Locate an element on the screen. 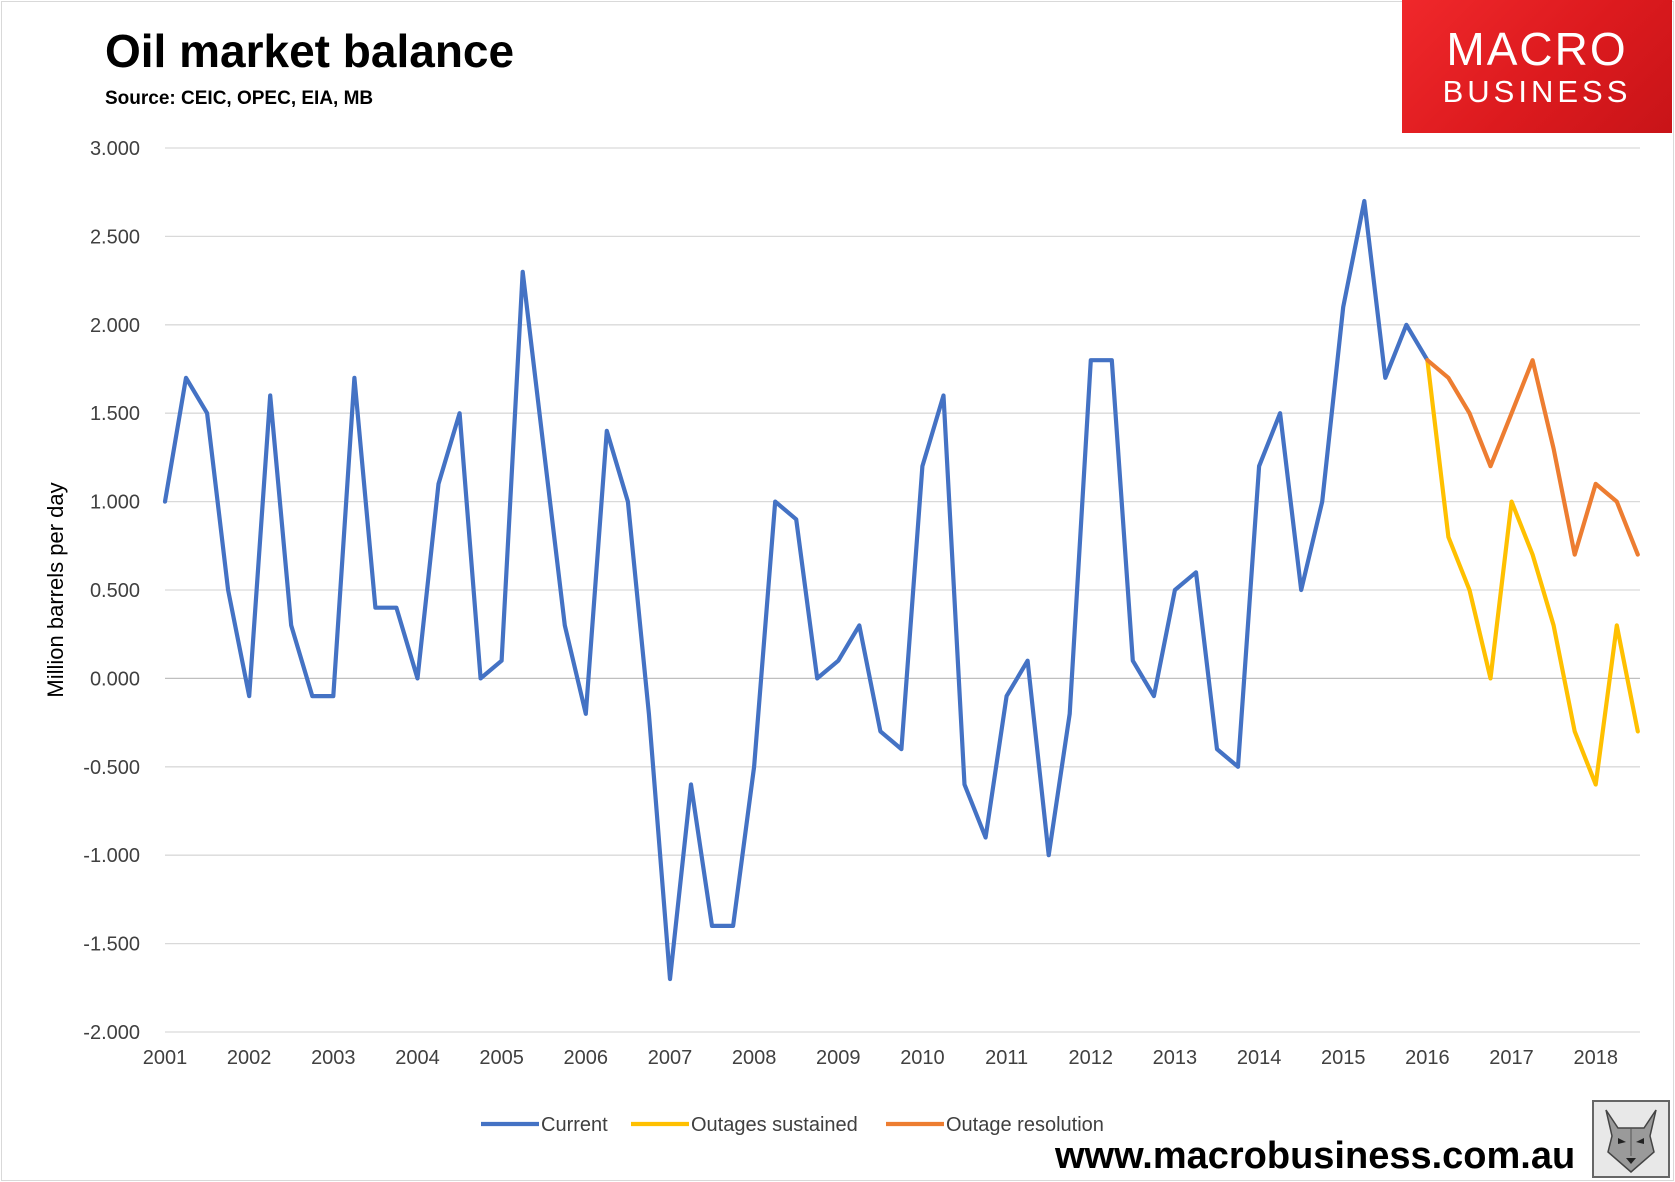 This screenshot has width=1675, height=1182. wolf-icon-drawing is located at coordinates (1631, 1141).